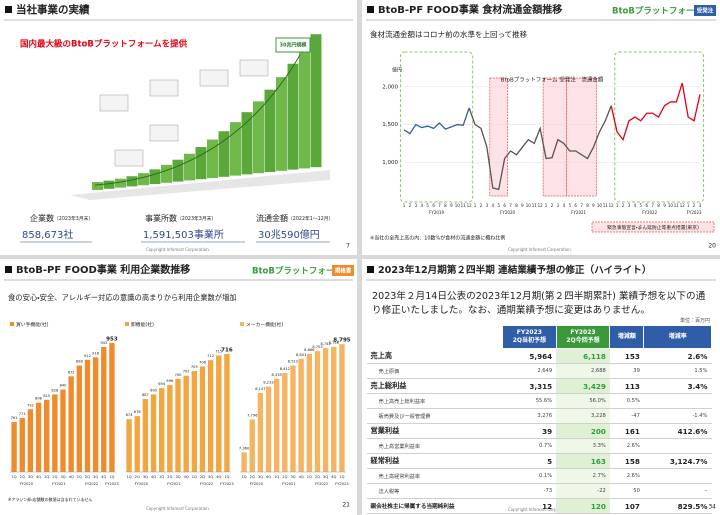 This screenshot has height=515, width=720. Describe the element at coordinates (464, 205) in the screenshot. I see `x-tick-label: 11` at that location.